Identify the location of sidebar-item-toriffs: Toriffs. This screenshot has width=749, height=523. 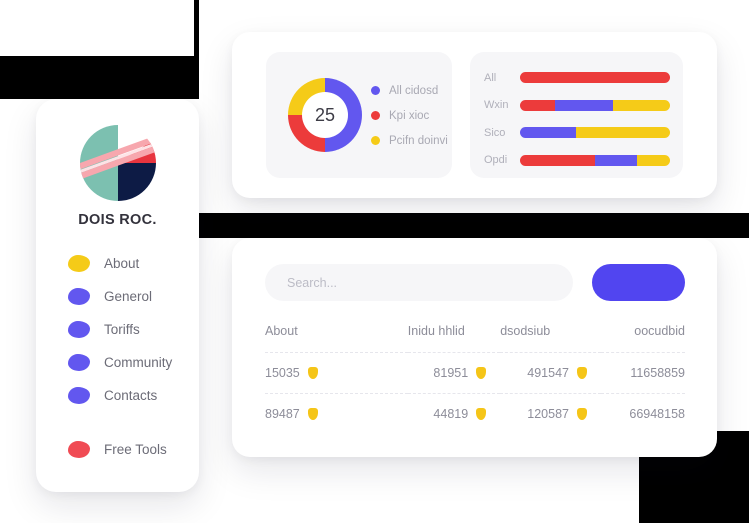
(117, 329).